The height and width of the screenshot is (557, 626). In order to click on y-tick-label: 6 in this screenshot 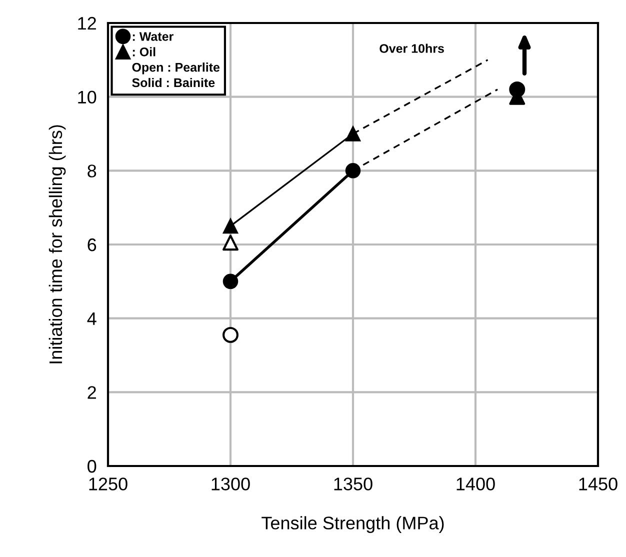, I will do `click(92, 245)`.